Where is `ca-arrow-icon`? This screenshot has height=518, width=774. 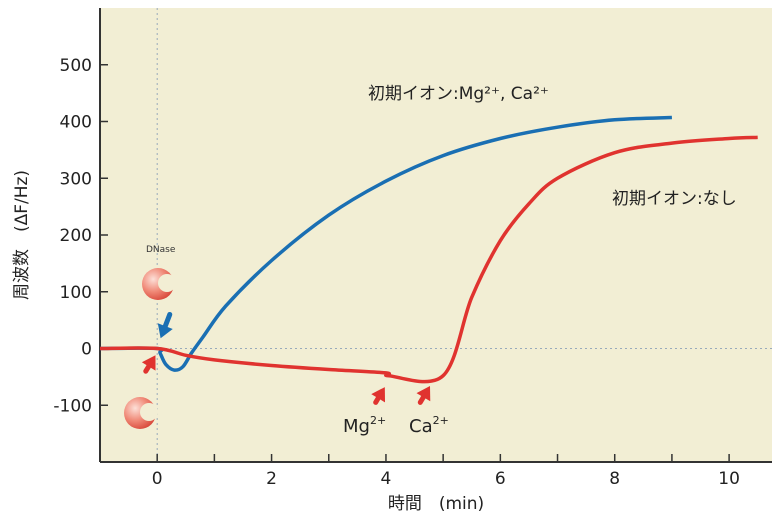
ca-arrow-icon is located at coordinates (423, 395).